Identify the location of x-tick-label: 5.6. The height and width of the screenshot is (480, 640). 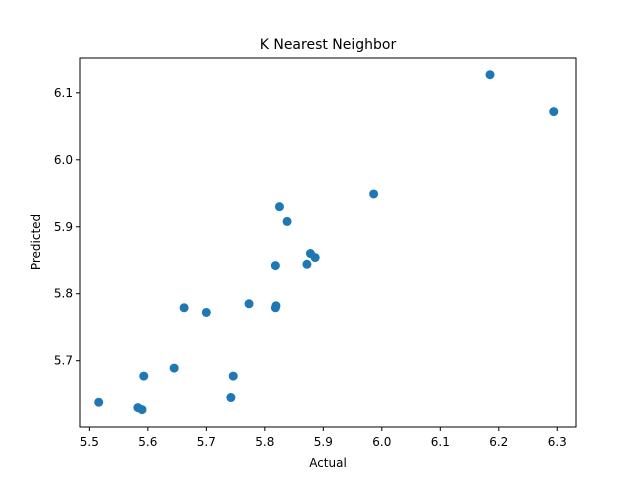
(147, 442).